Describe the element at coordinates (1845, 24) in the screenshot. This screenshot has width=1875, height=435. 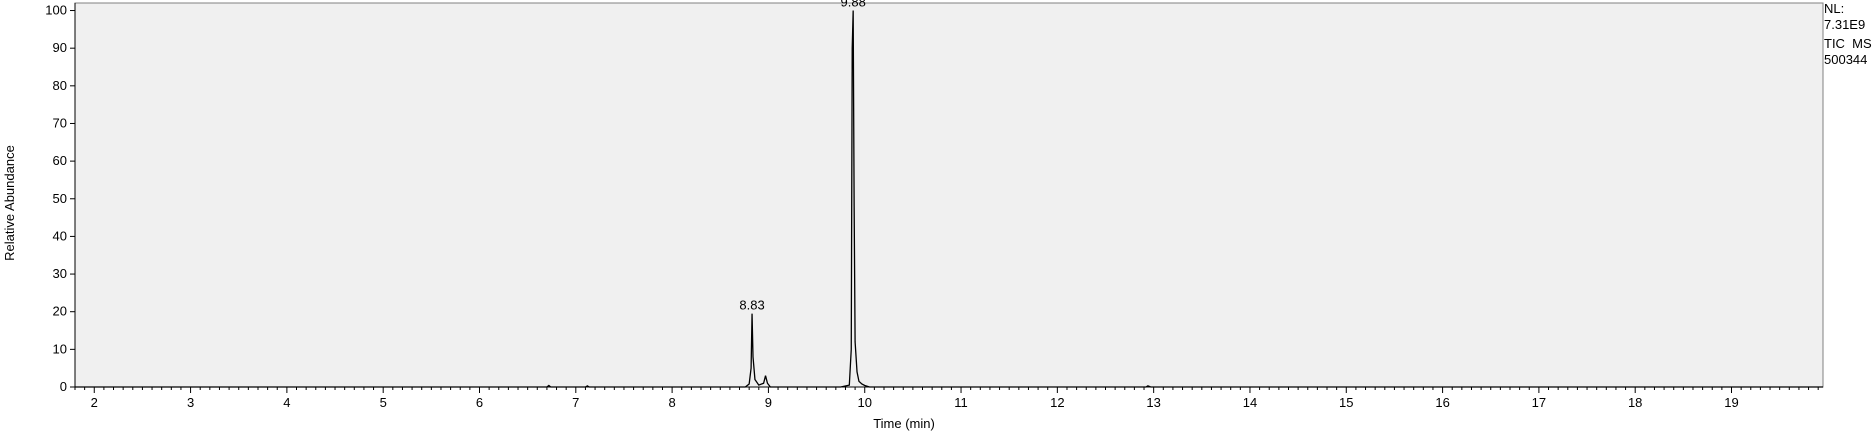
I see `info-nl-value: 7.31E9` at that location.